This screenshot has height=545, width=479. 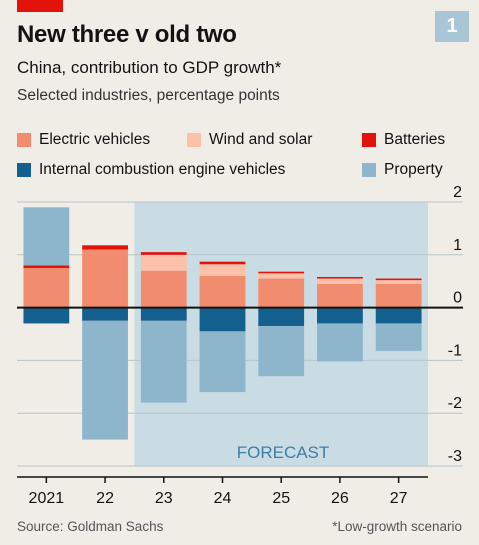 What do you see at coordinates (457, 245) in the screenshot?
I see `y-tick-label: 1` at bounding box center [457, 245].